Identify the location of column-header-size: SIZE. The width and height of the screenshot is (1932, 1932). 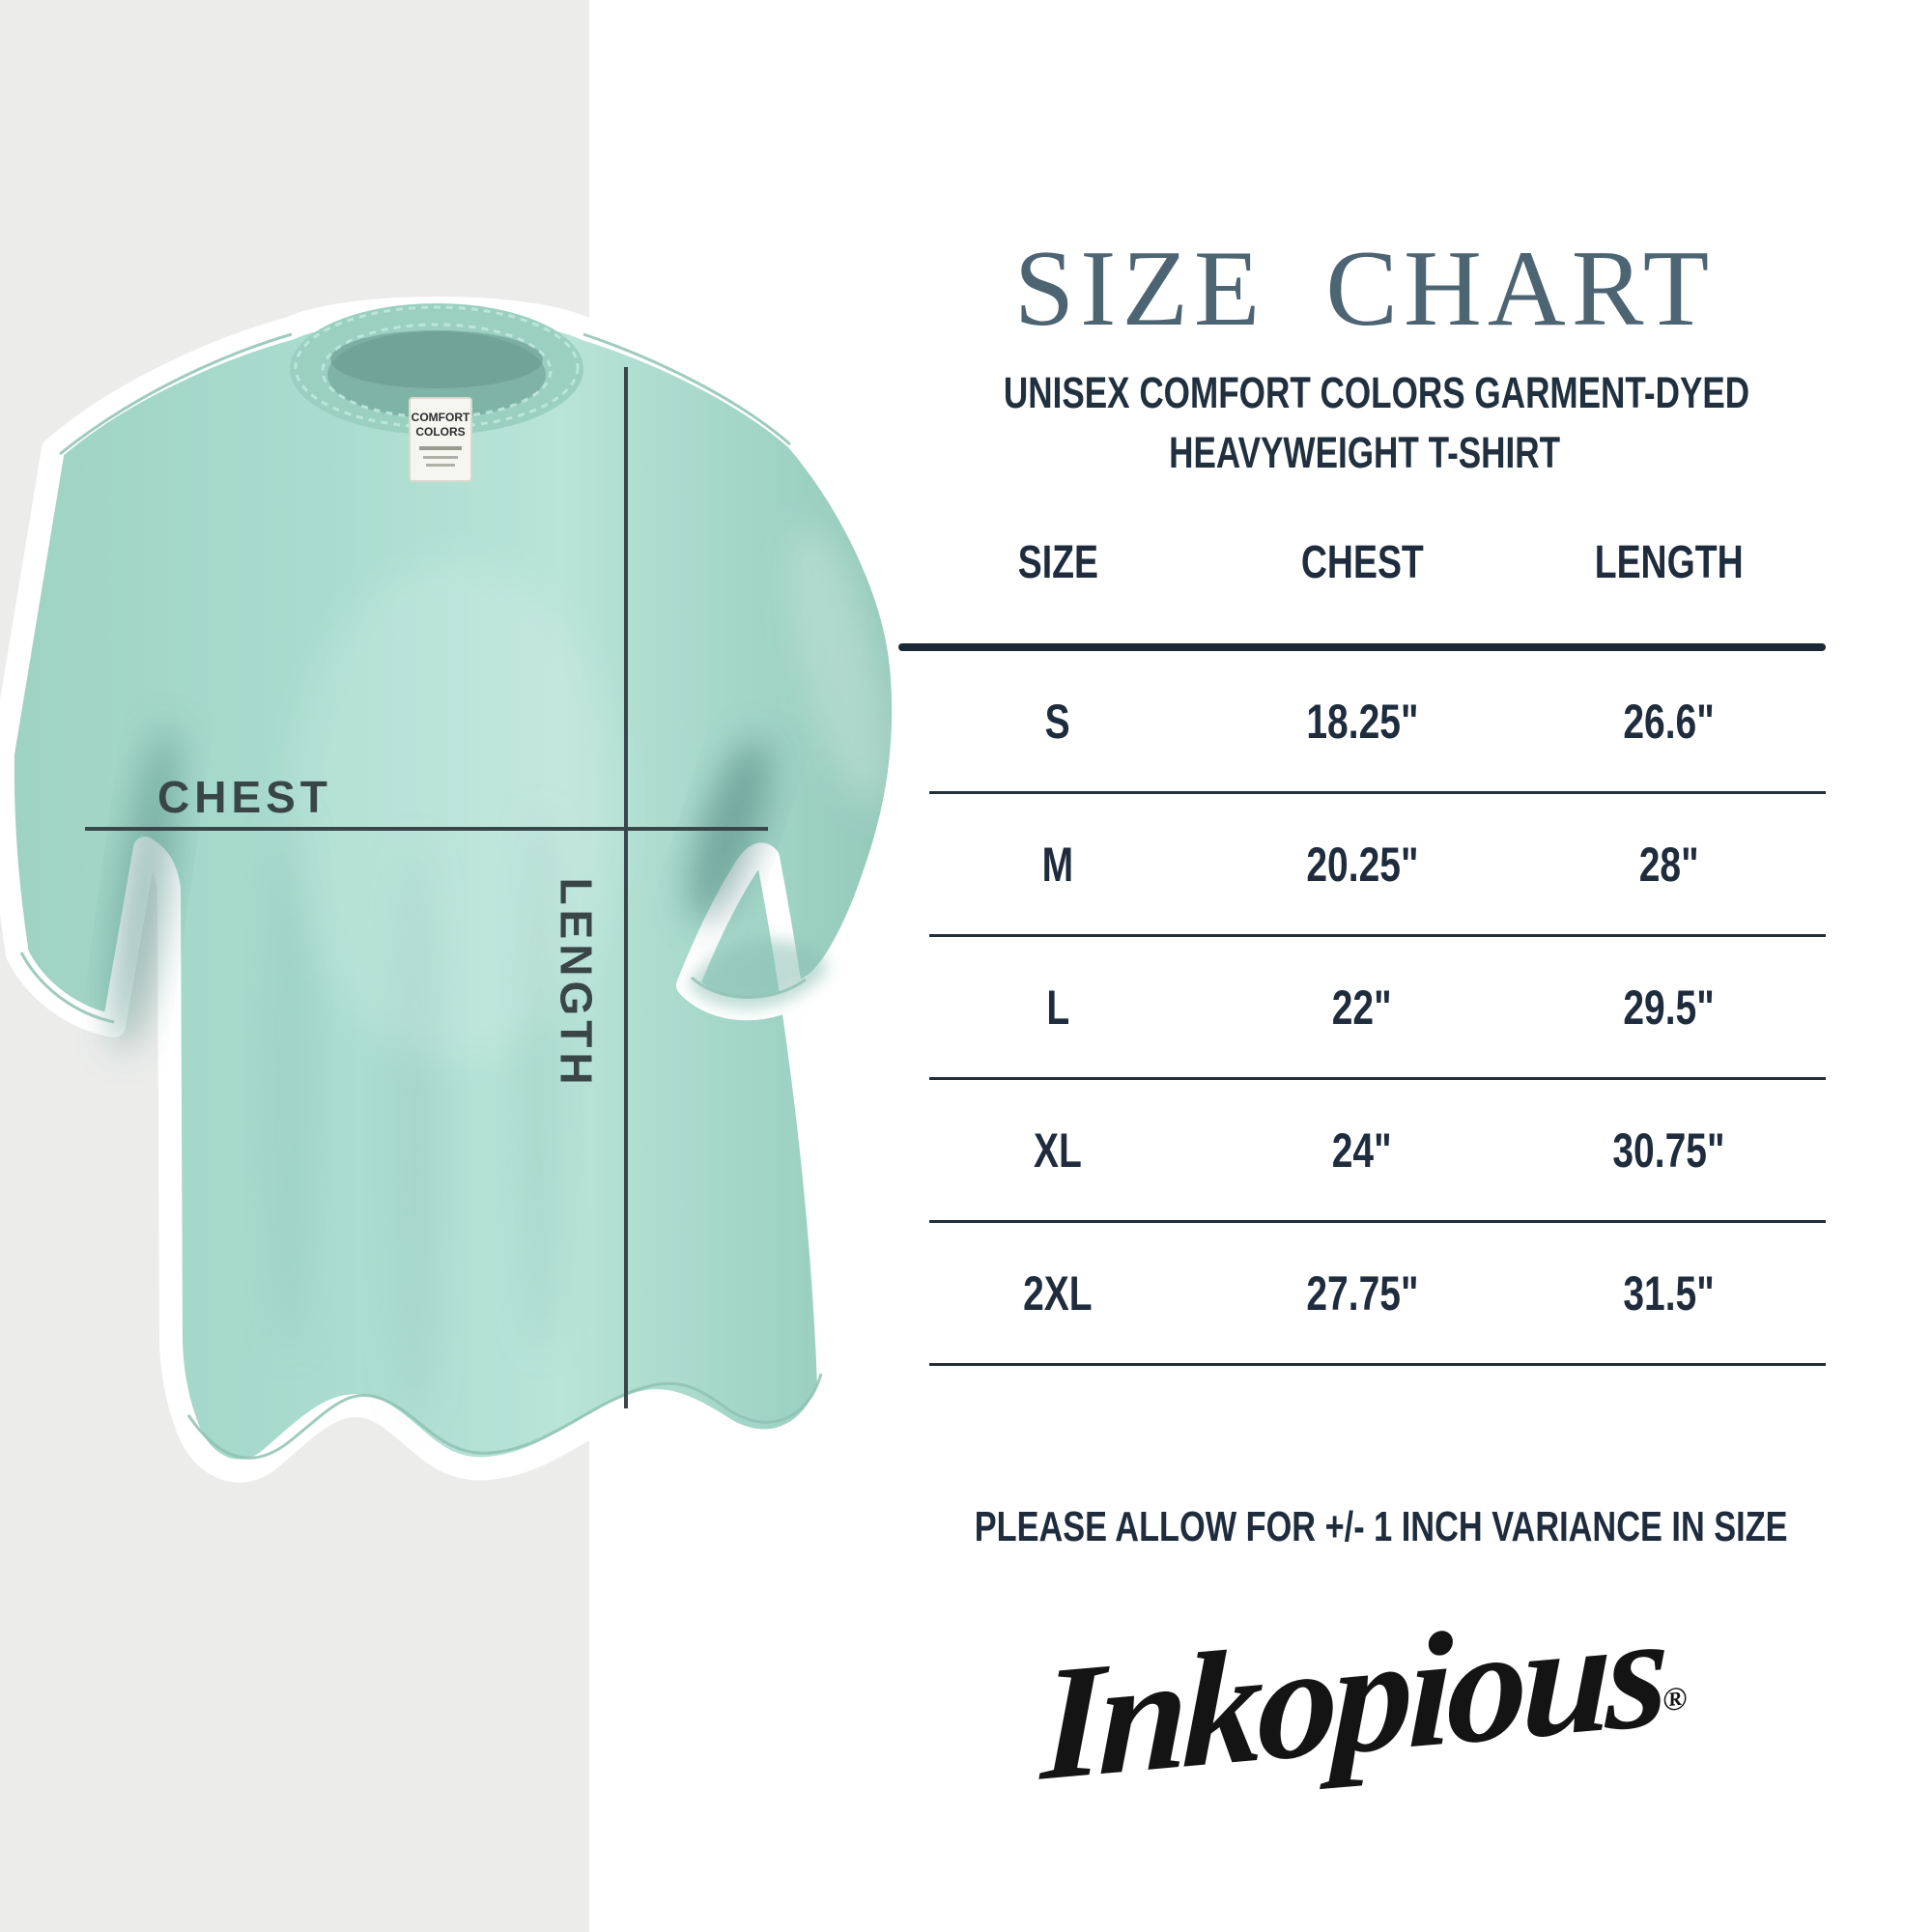
(1057, 562).